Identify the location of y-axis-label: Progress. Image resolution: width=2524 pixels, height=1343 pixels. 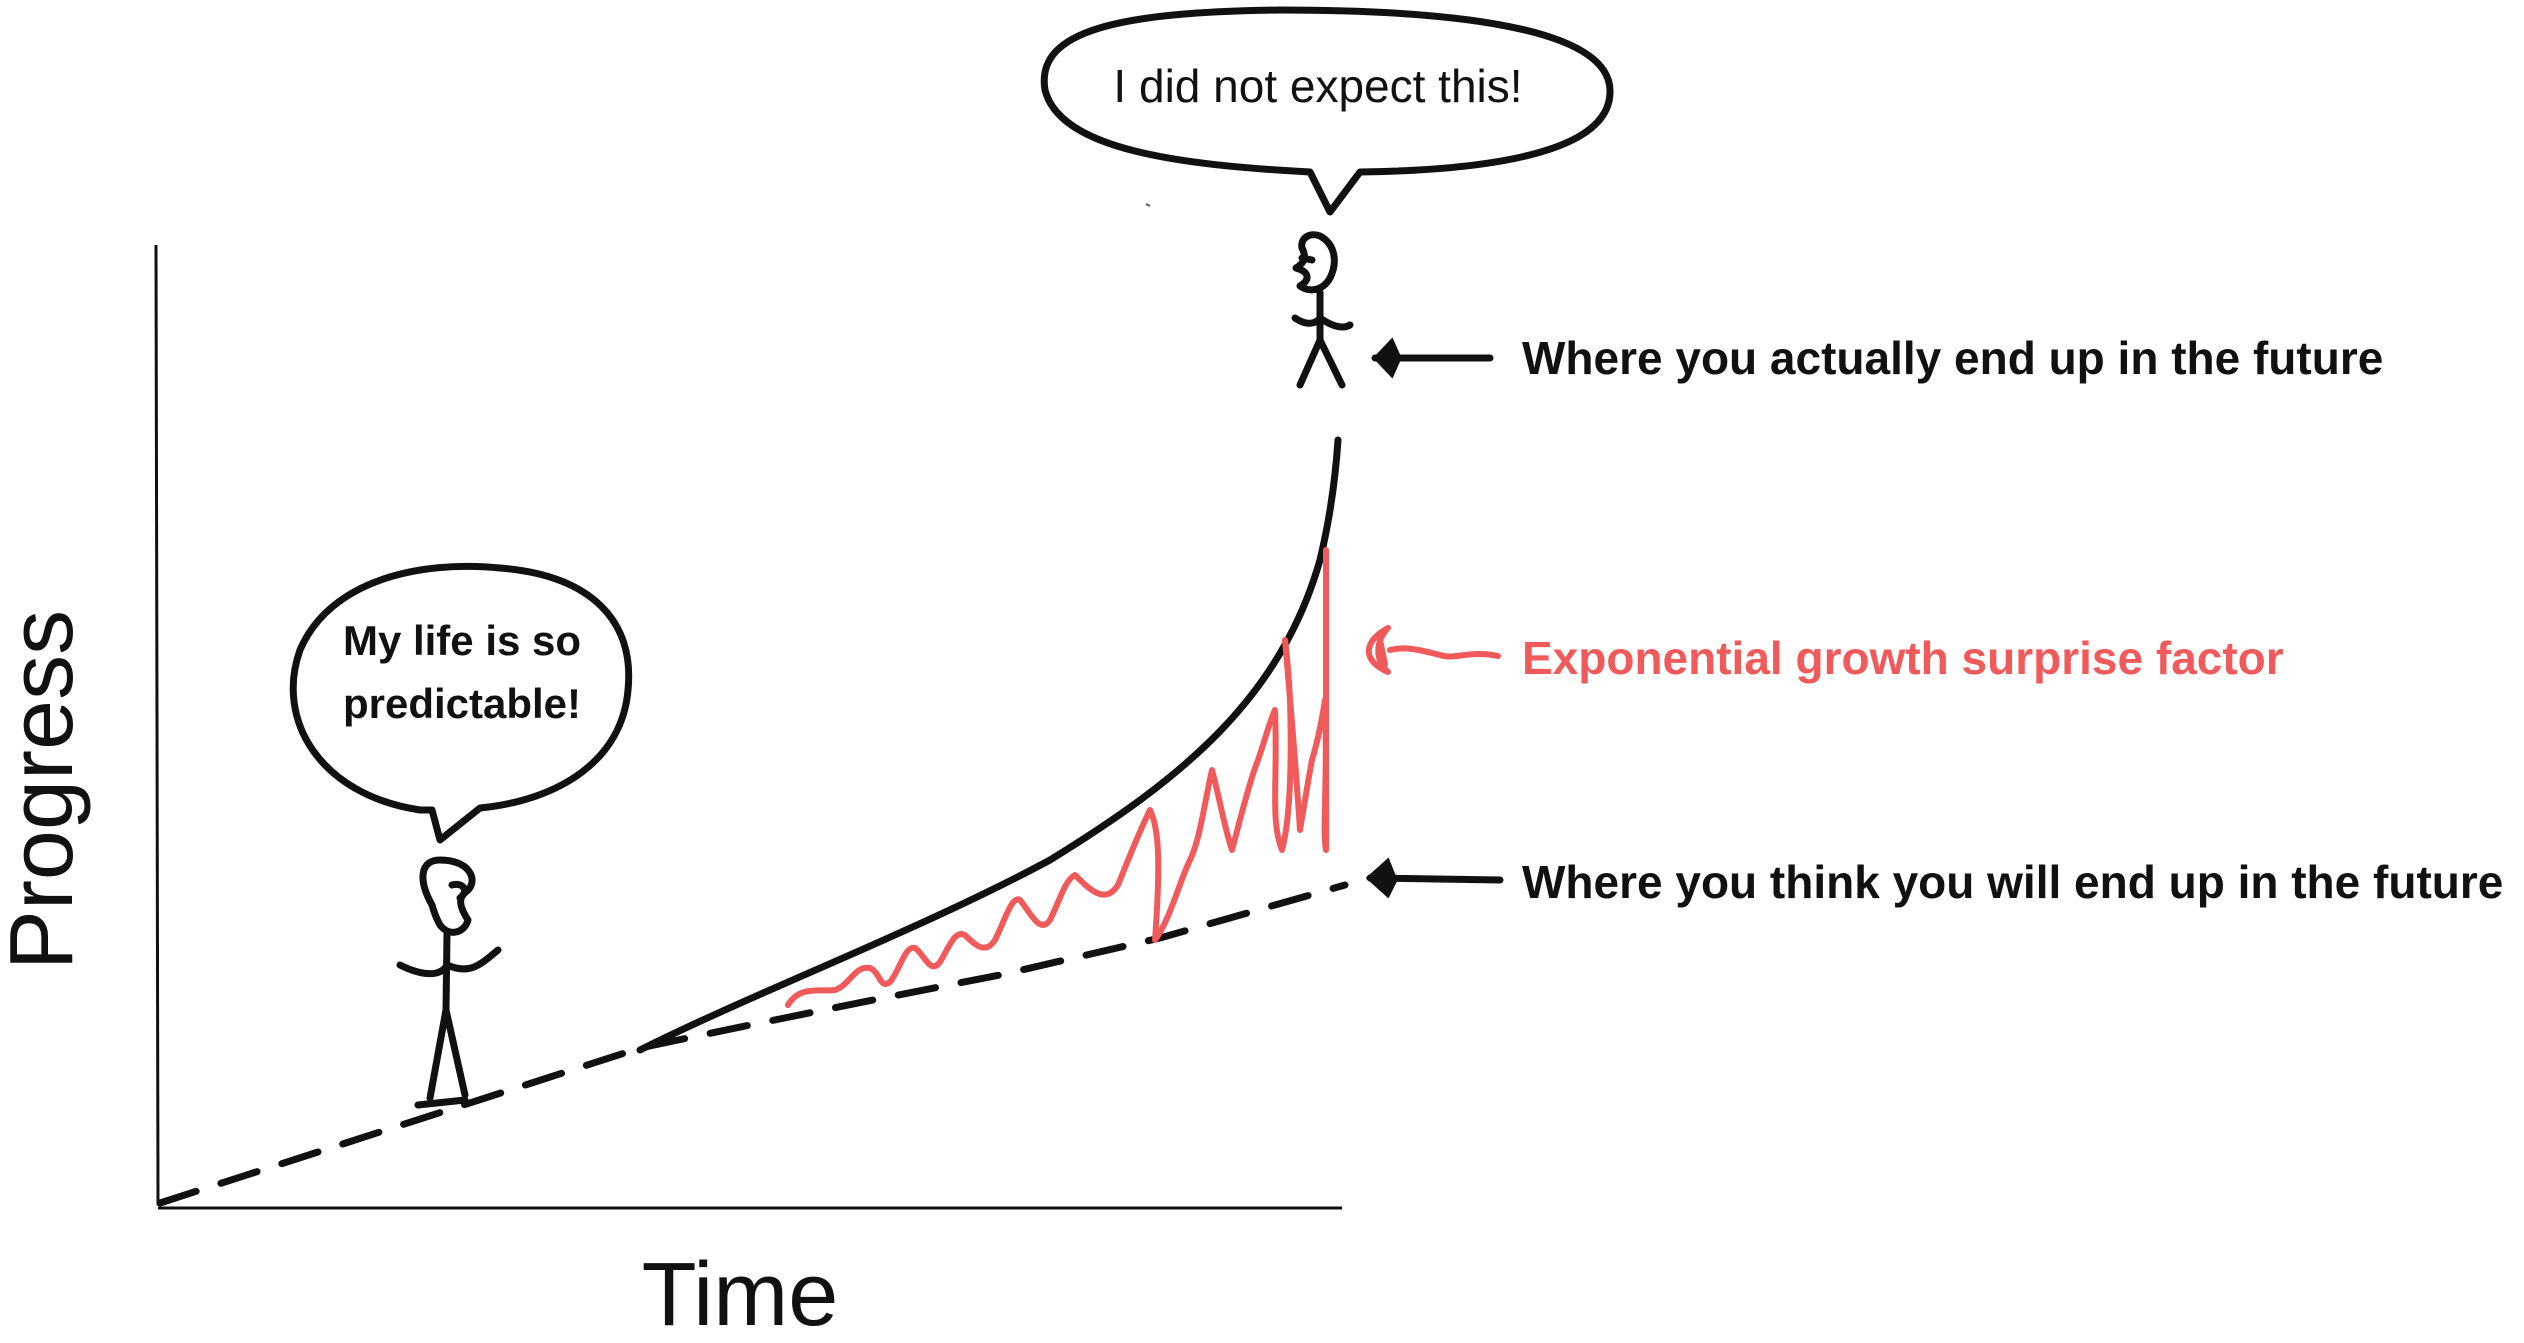
(46, 790).